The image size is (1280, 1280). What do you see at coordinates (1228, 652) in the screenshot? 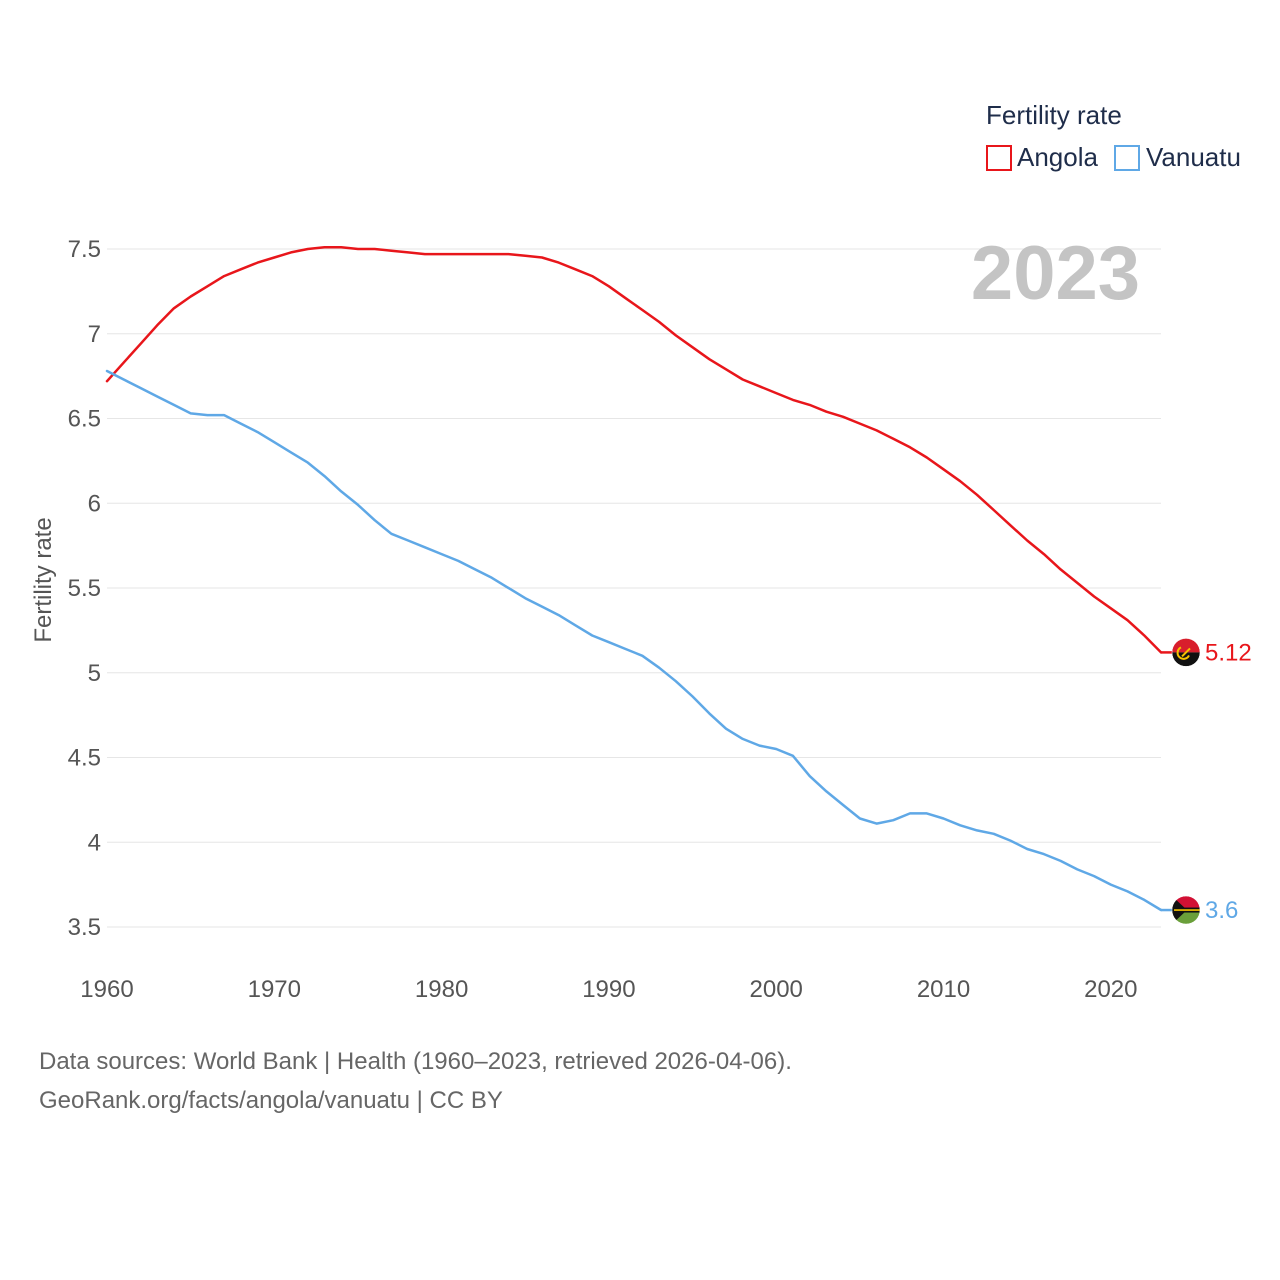
I see `end-value-label-angola: 5.12` at bounding box center [1228, 652].